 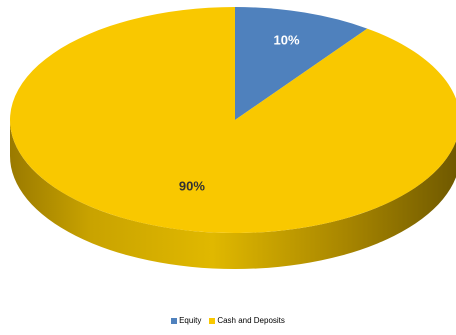 I want to click on legend-swatch-cash-and-deposits, so click(x=212, y=320).